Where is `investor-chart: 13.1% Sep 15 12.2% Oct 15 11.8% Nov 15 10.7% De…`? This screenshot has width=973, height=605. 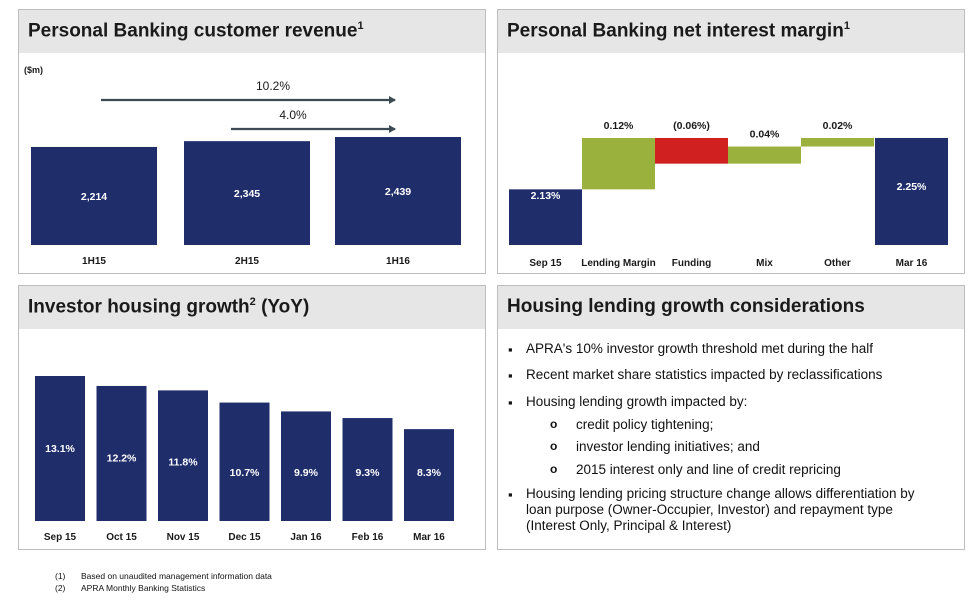
investor-chart: 13.1% Sep 15 12.2% Oct 15 11.8% Nov 15 10.7% De… is located at coordinates (244, 459).